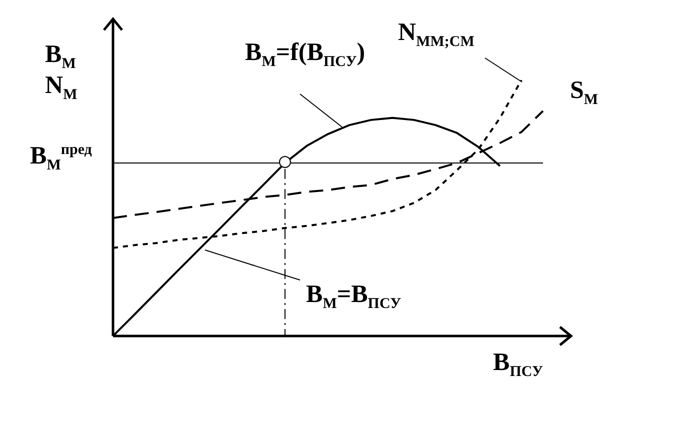 The image size is (682, 428). What do you see at coordinates (305, 54) in the screenshot?
I see `text: B$_{М}$=f(B$_{ПСУ}$)` at bounding box center [305, 54].